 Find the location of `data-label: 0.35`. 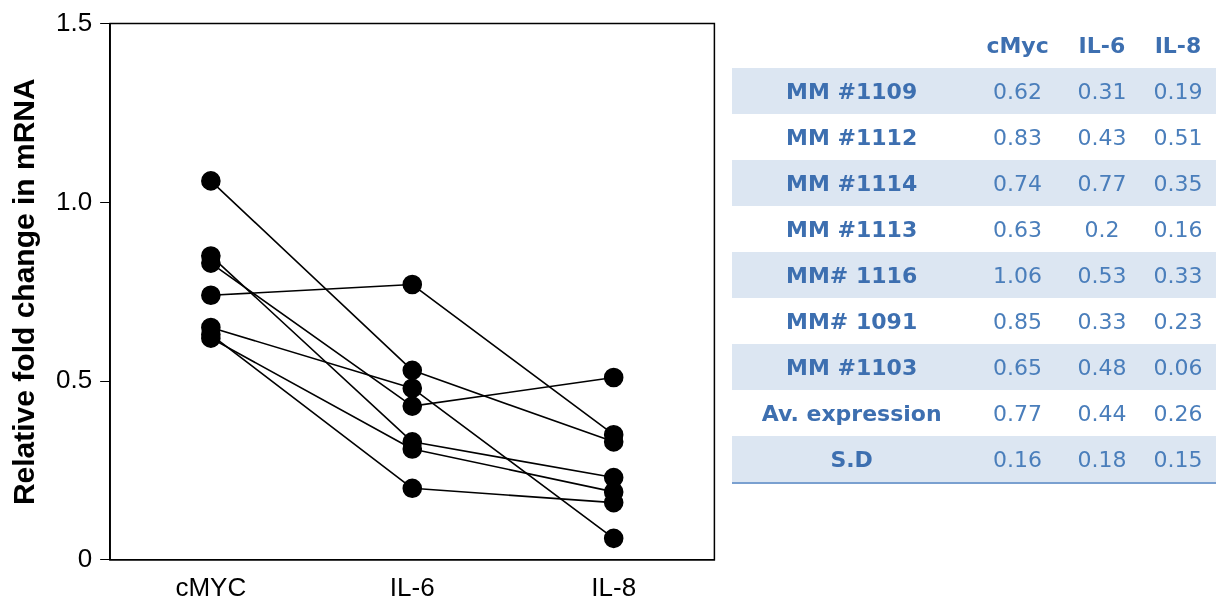

data-label: 0.35 is located at coordinates (1177, 183).